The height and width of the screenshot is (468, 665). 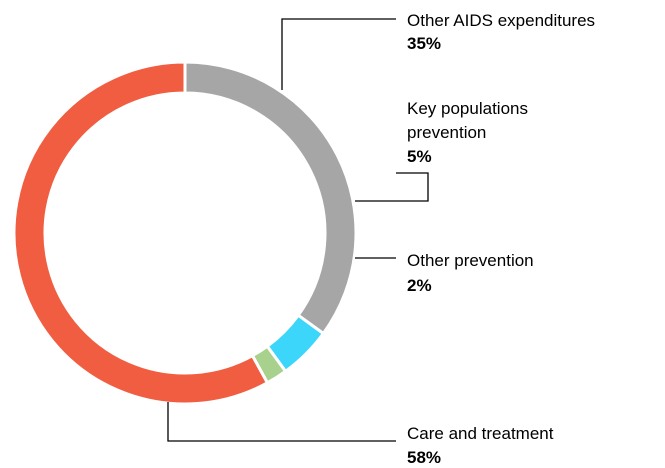 What do you see at coordinates (392, 187) in the screenshot?
I see `leader-line-key-populations` at bounding box center [392, 187].